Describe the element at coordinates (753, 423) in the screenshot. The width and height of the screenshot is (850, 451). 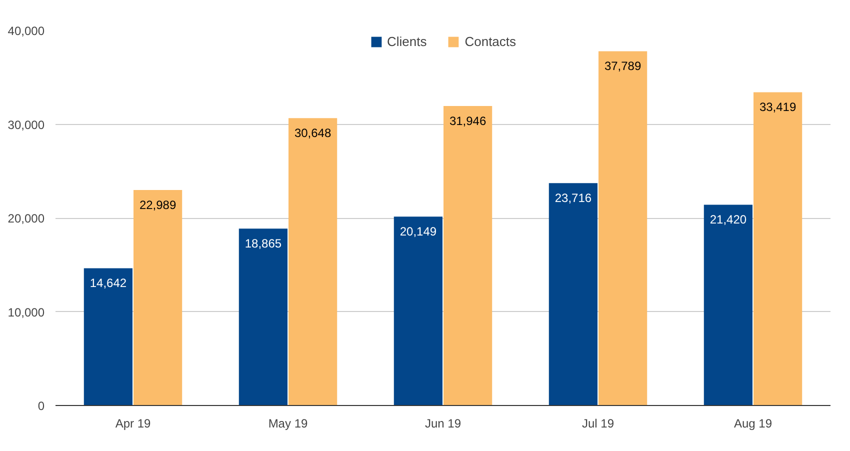
I see `x-tick-label: Aug 19` at that location.